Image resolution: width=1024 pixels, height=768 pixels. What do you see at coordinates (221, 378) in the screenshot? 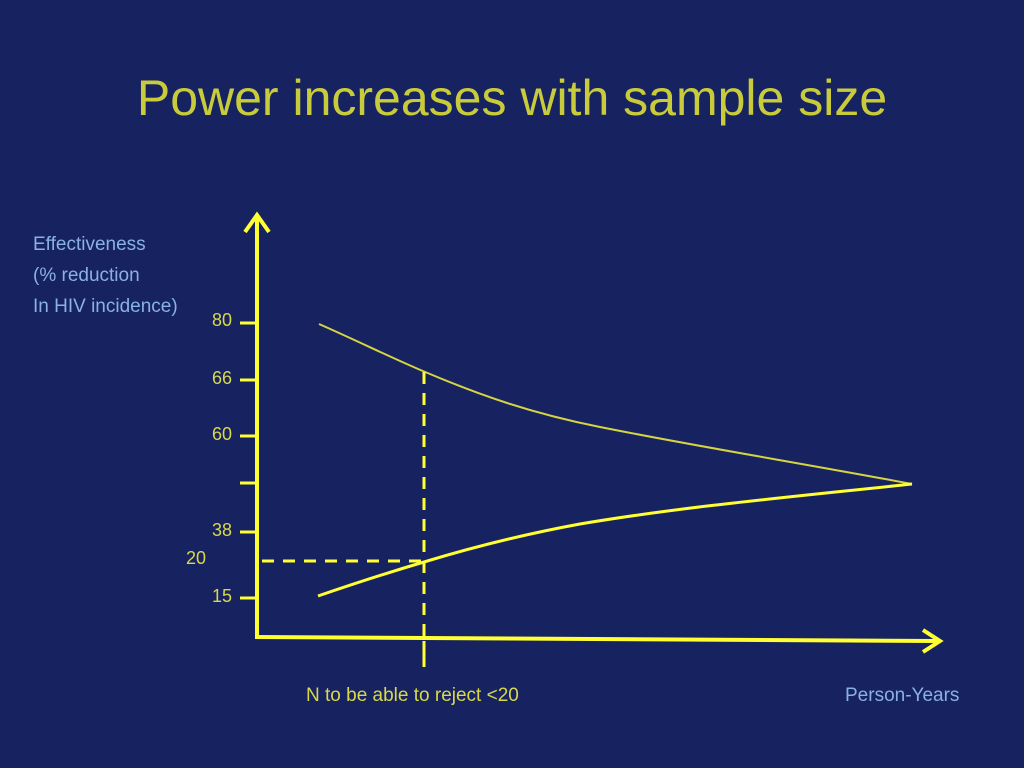
I see `y-tick-66: 66` at bounding box center [221, 378].